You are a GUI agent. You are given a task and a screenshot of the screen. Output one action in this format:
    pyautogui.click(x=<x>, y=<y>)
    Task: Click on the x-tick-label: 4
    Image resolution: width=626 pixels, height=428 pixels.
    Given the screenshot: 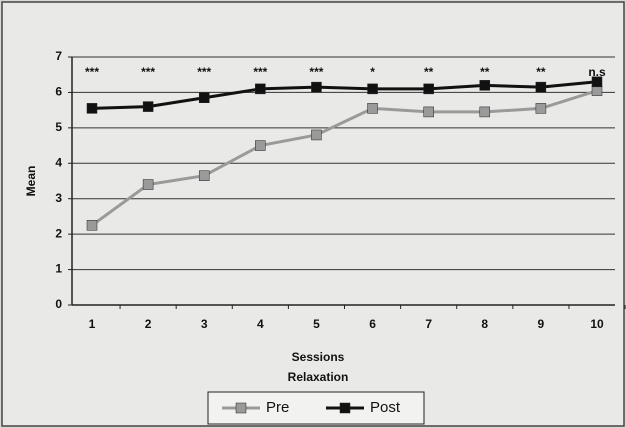 What is the action you would take?
    pyautogui.click(x=260, y=324)
    